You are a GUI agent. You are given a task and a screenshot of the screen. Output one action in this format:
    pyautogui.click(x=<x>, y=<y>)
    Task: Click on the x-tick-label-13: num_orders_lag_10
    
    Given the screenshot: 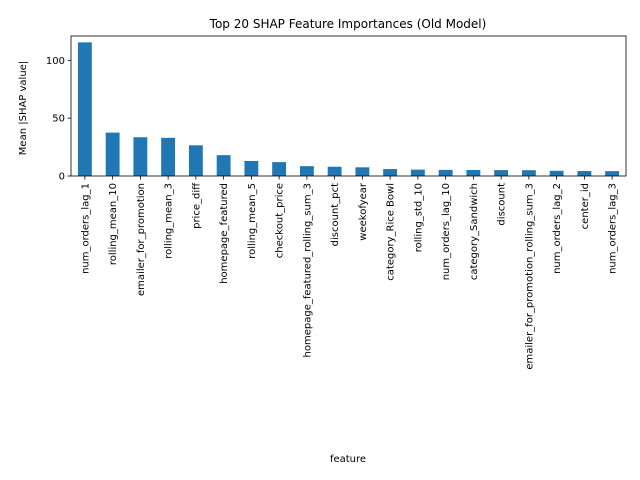 What is the action you would take?
    pyautogui.click(x=446, y=231)
    